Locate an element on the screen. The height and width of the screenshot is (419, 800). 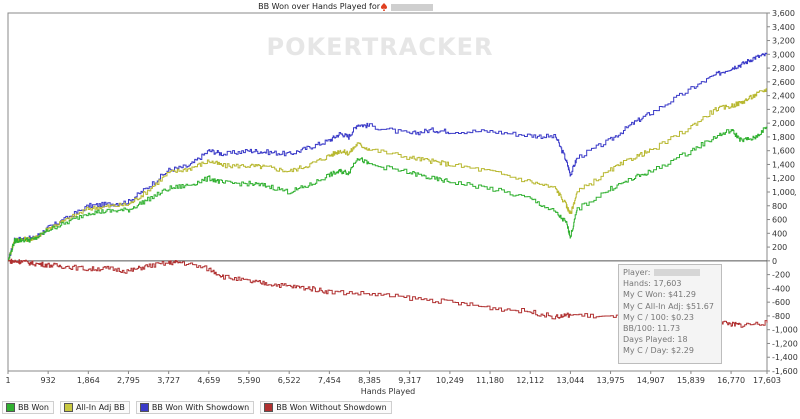
legend-swatch-with-showdown is located at coordinates (144, 407).